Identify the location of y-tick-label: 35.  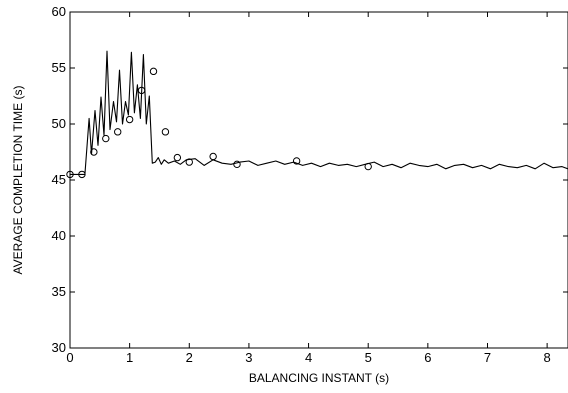
(59, 291).